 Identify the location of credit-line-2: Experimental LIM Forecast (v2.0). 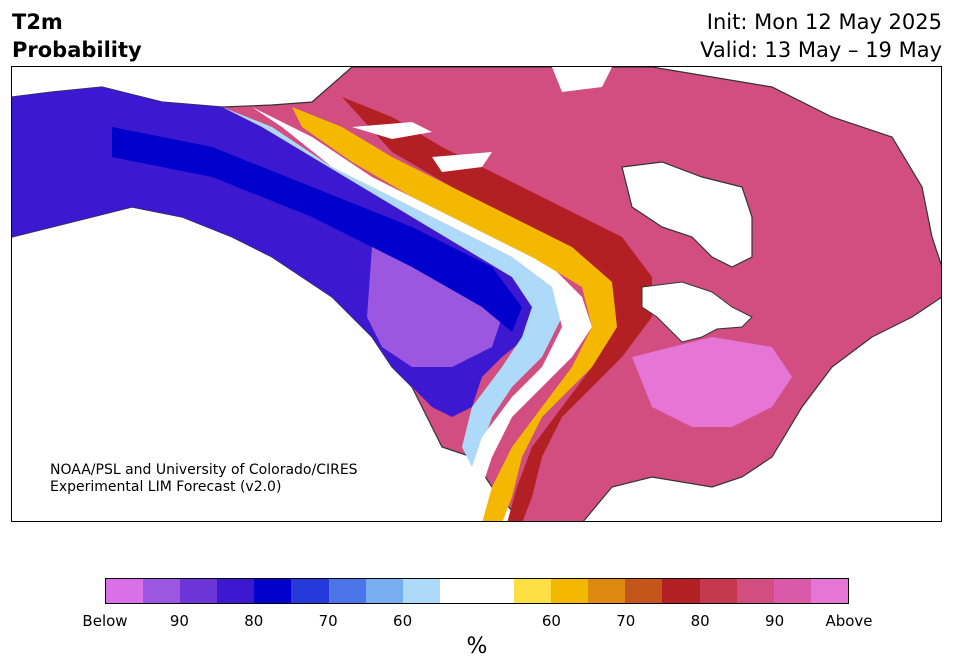
(166, 487).